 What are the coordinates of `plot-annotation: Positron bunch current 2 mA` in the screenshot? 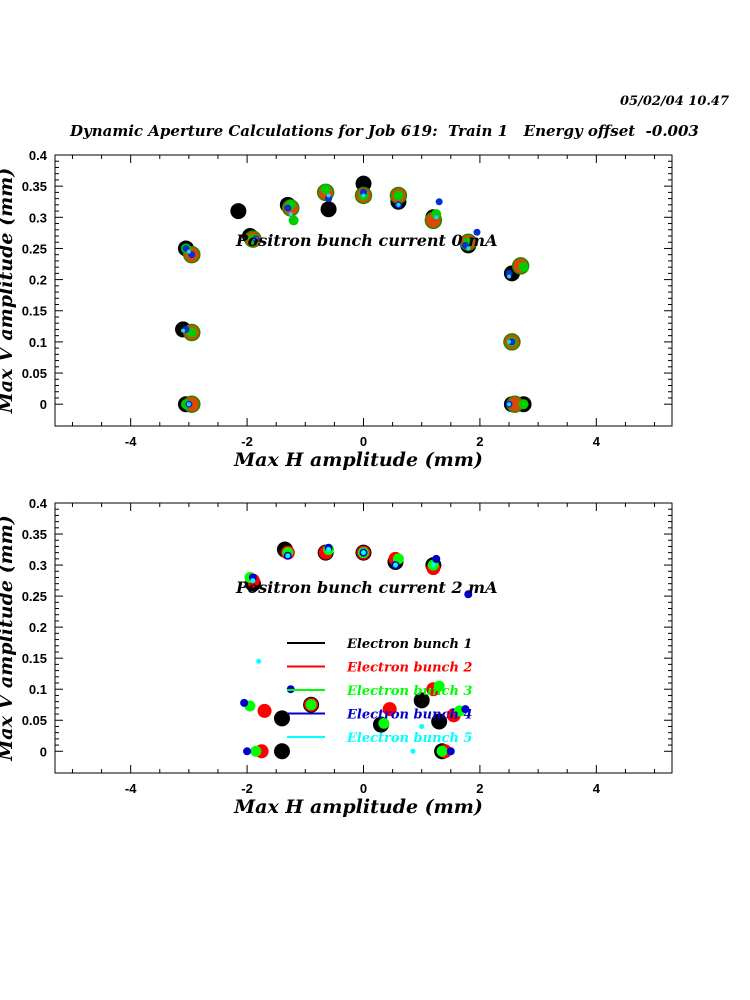 It's located at (366, 587).